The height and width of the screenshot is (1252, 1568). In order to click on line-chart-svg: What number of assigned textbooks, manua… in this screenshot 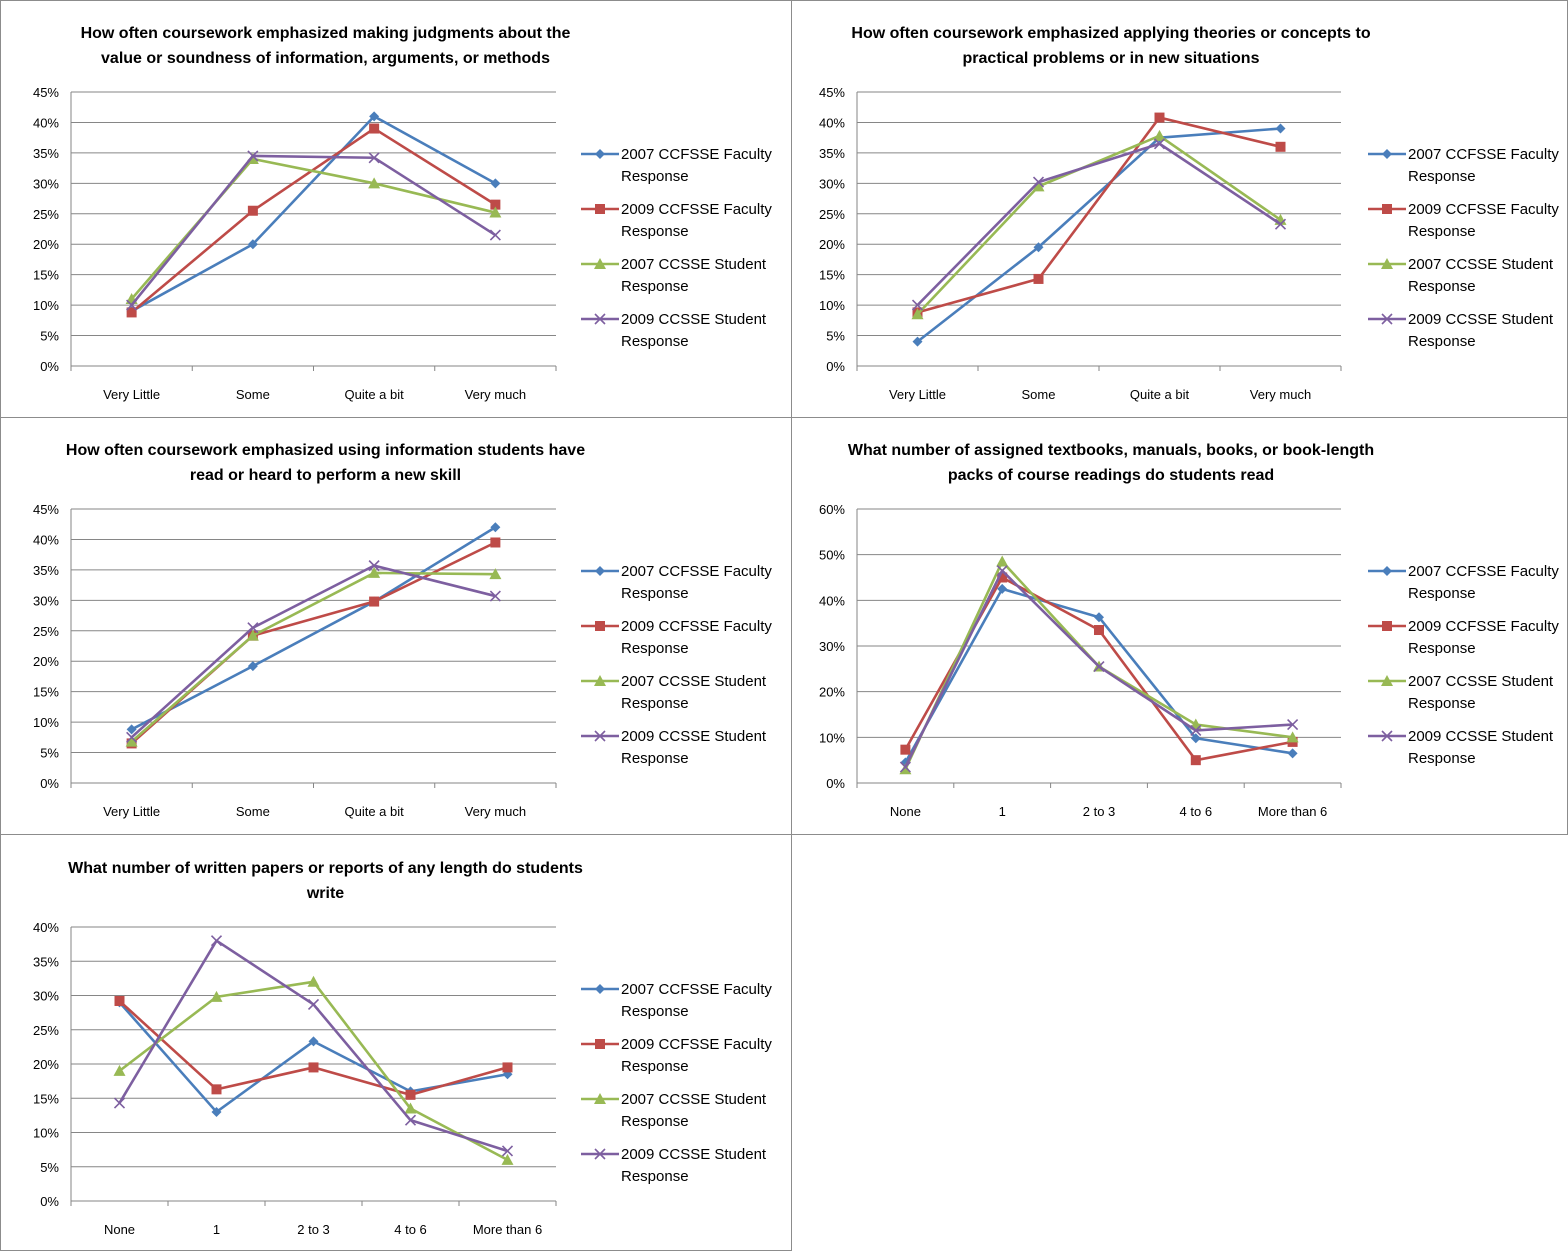, I will do `click(1189, 630)`.